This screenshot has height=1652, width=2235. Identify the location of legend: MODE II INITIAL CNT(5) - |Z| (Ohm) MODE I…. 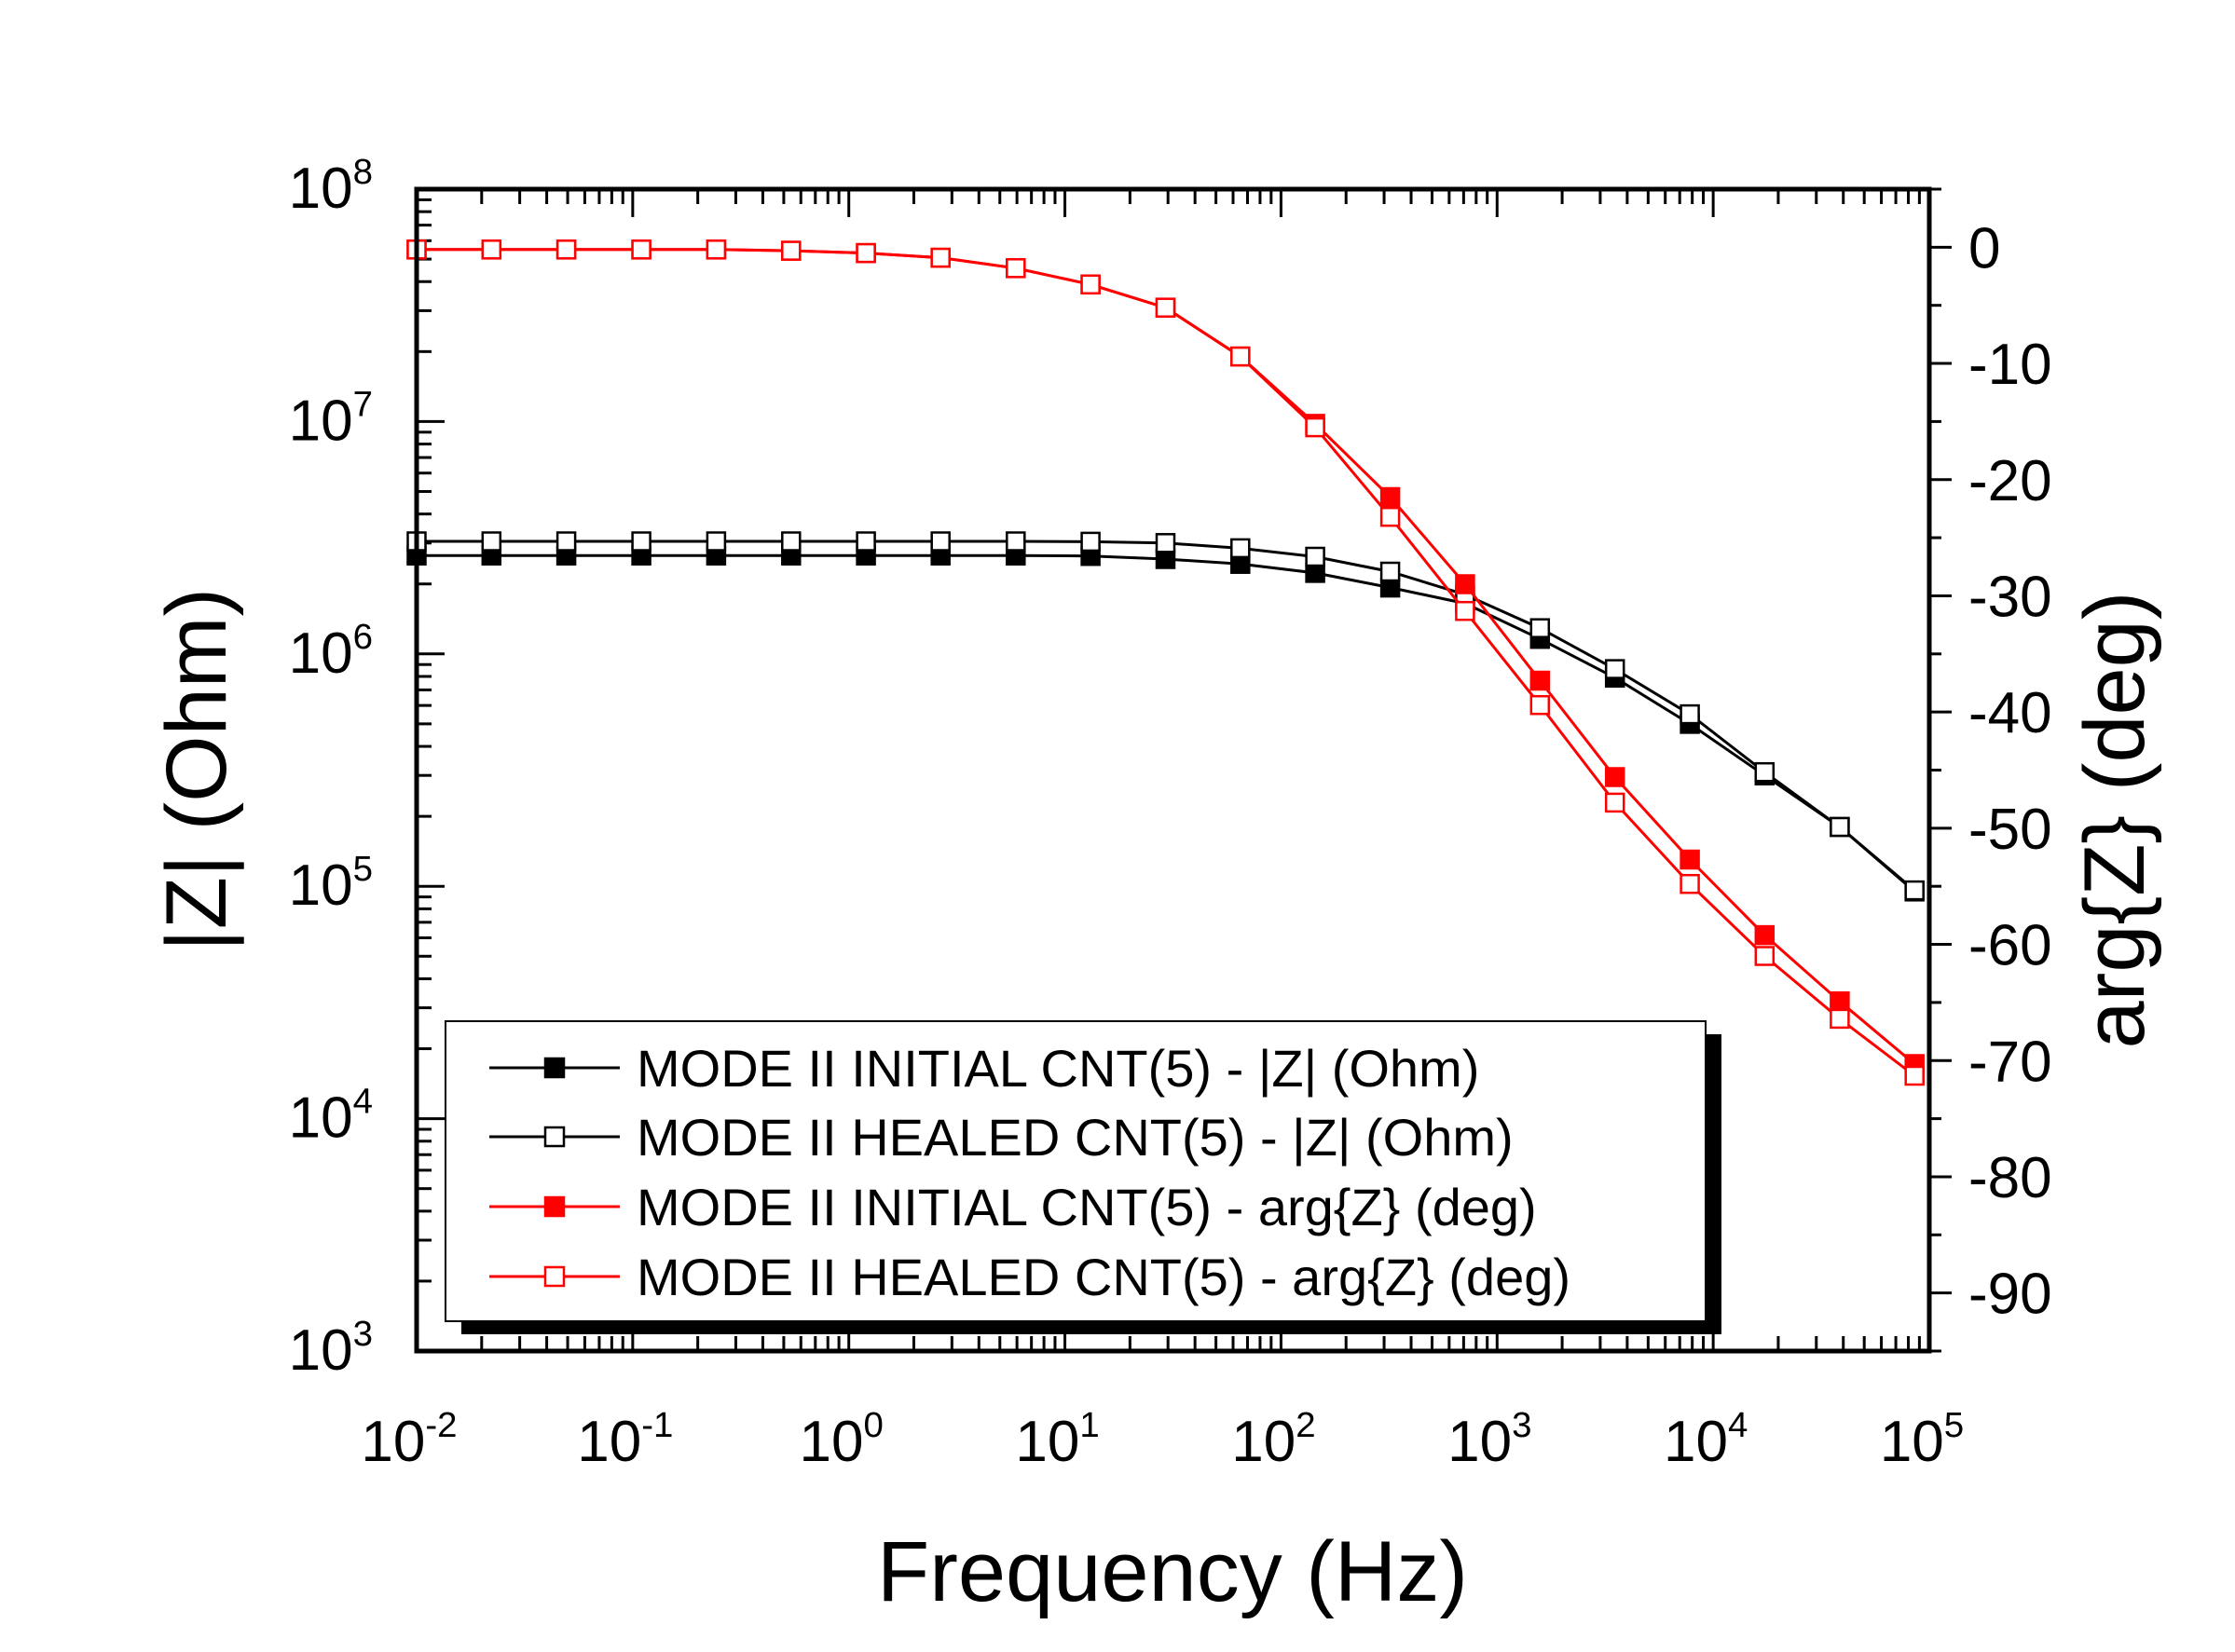
(1083, 1177).